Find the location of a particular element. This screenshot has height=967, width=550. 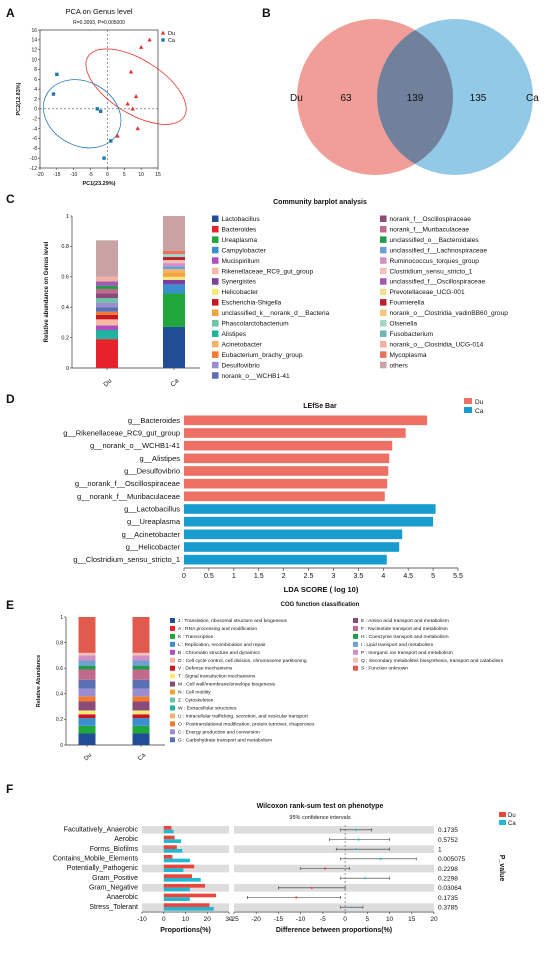

community-category-label: Du is located at coordinates (108, 382).